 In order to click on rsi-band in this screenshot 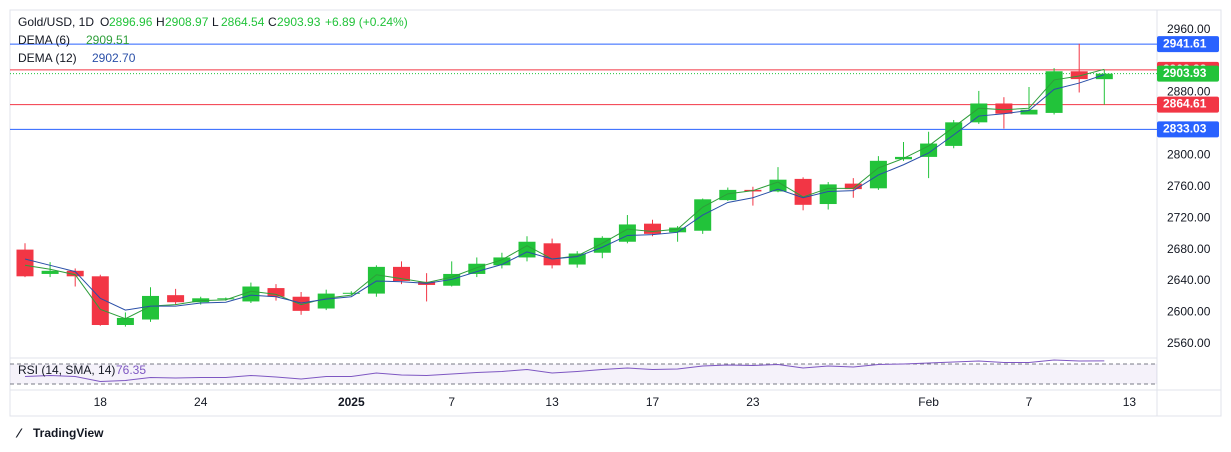, I will do `click(583, 374)`.